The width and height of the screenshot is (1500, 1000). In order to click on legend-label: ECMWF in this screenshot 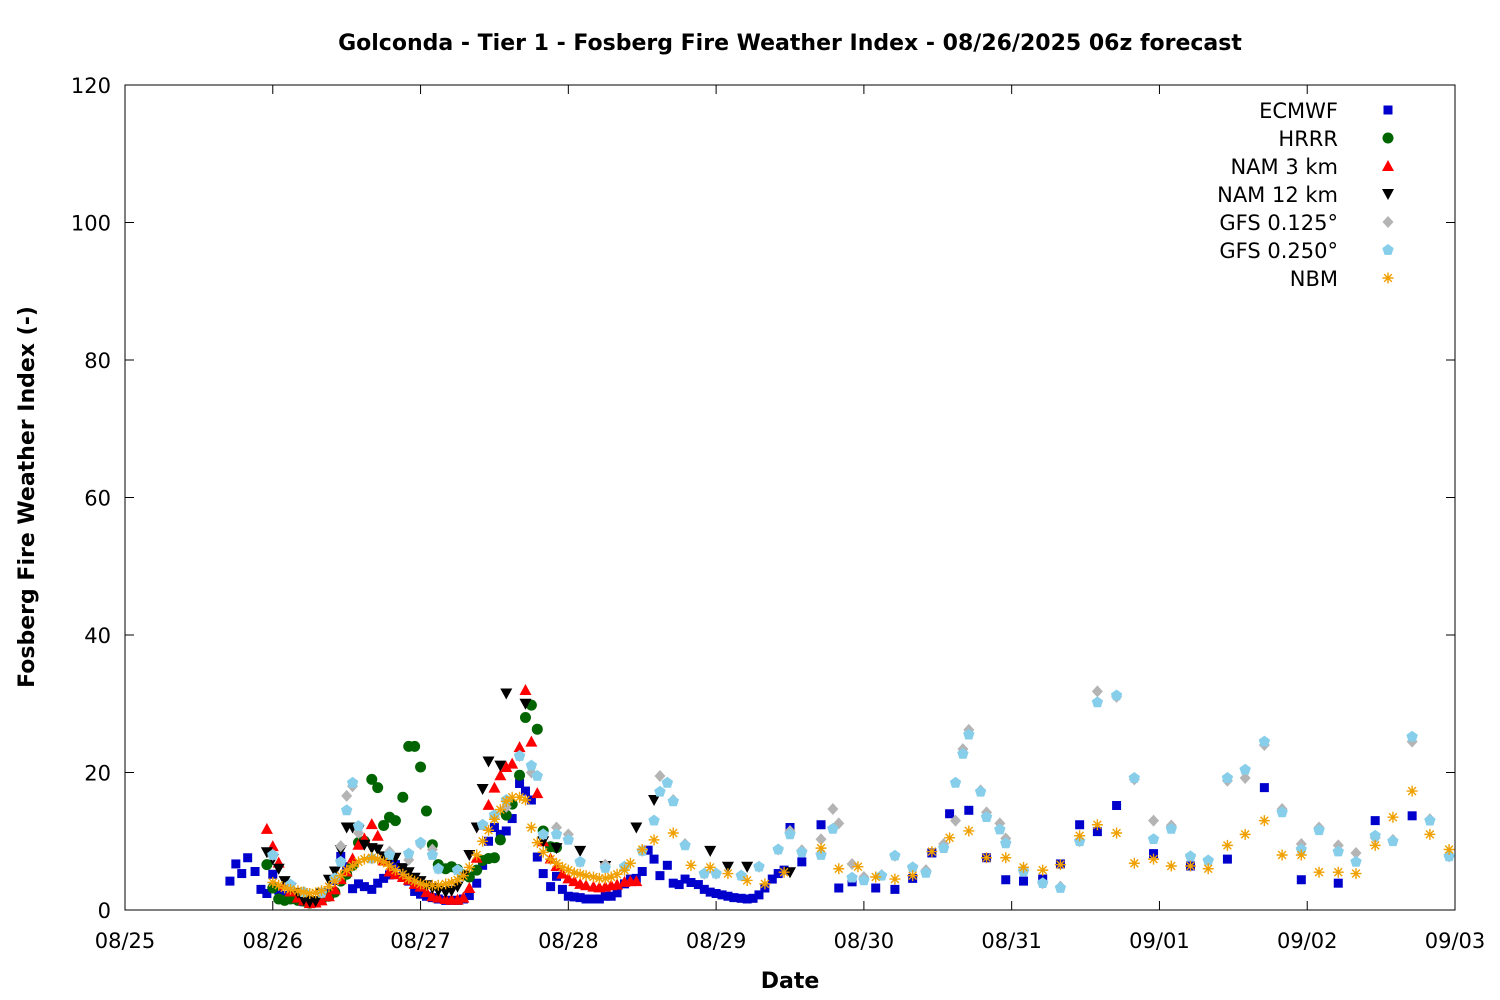, I will do `click(1298, 111)`.